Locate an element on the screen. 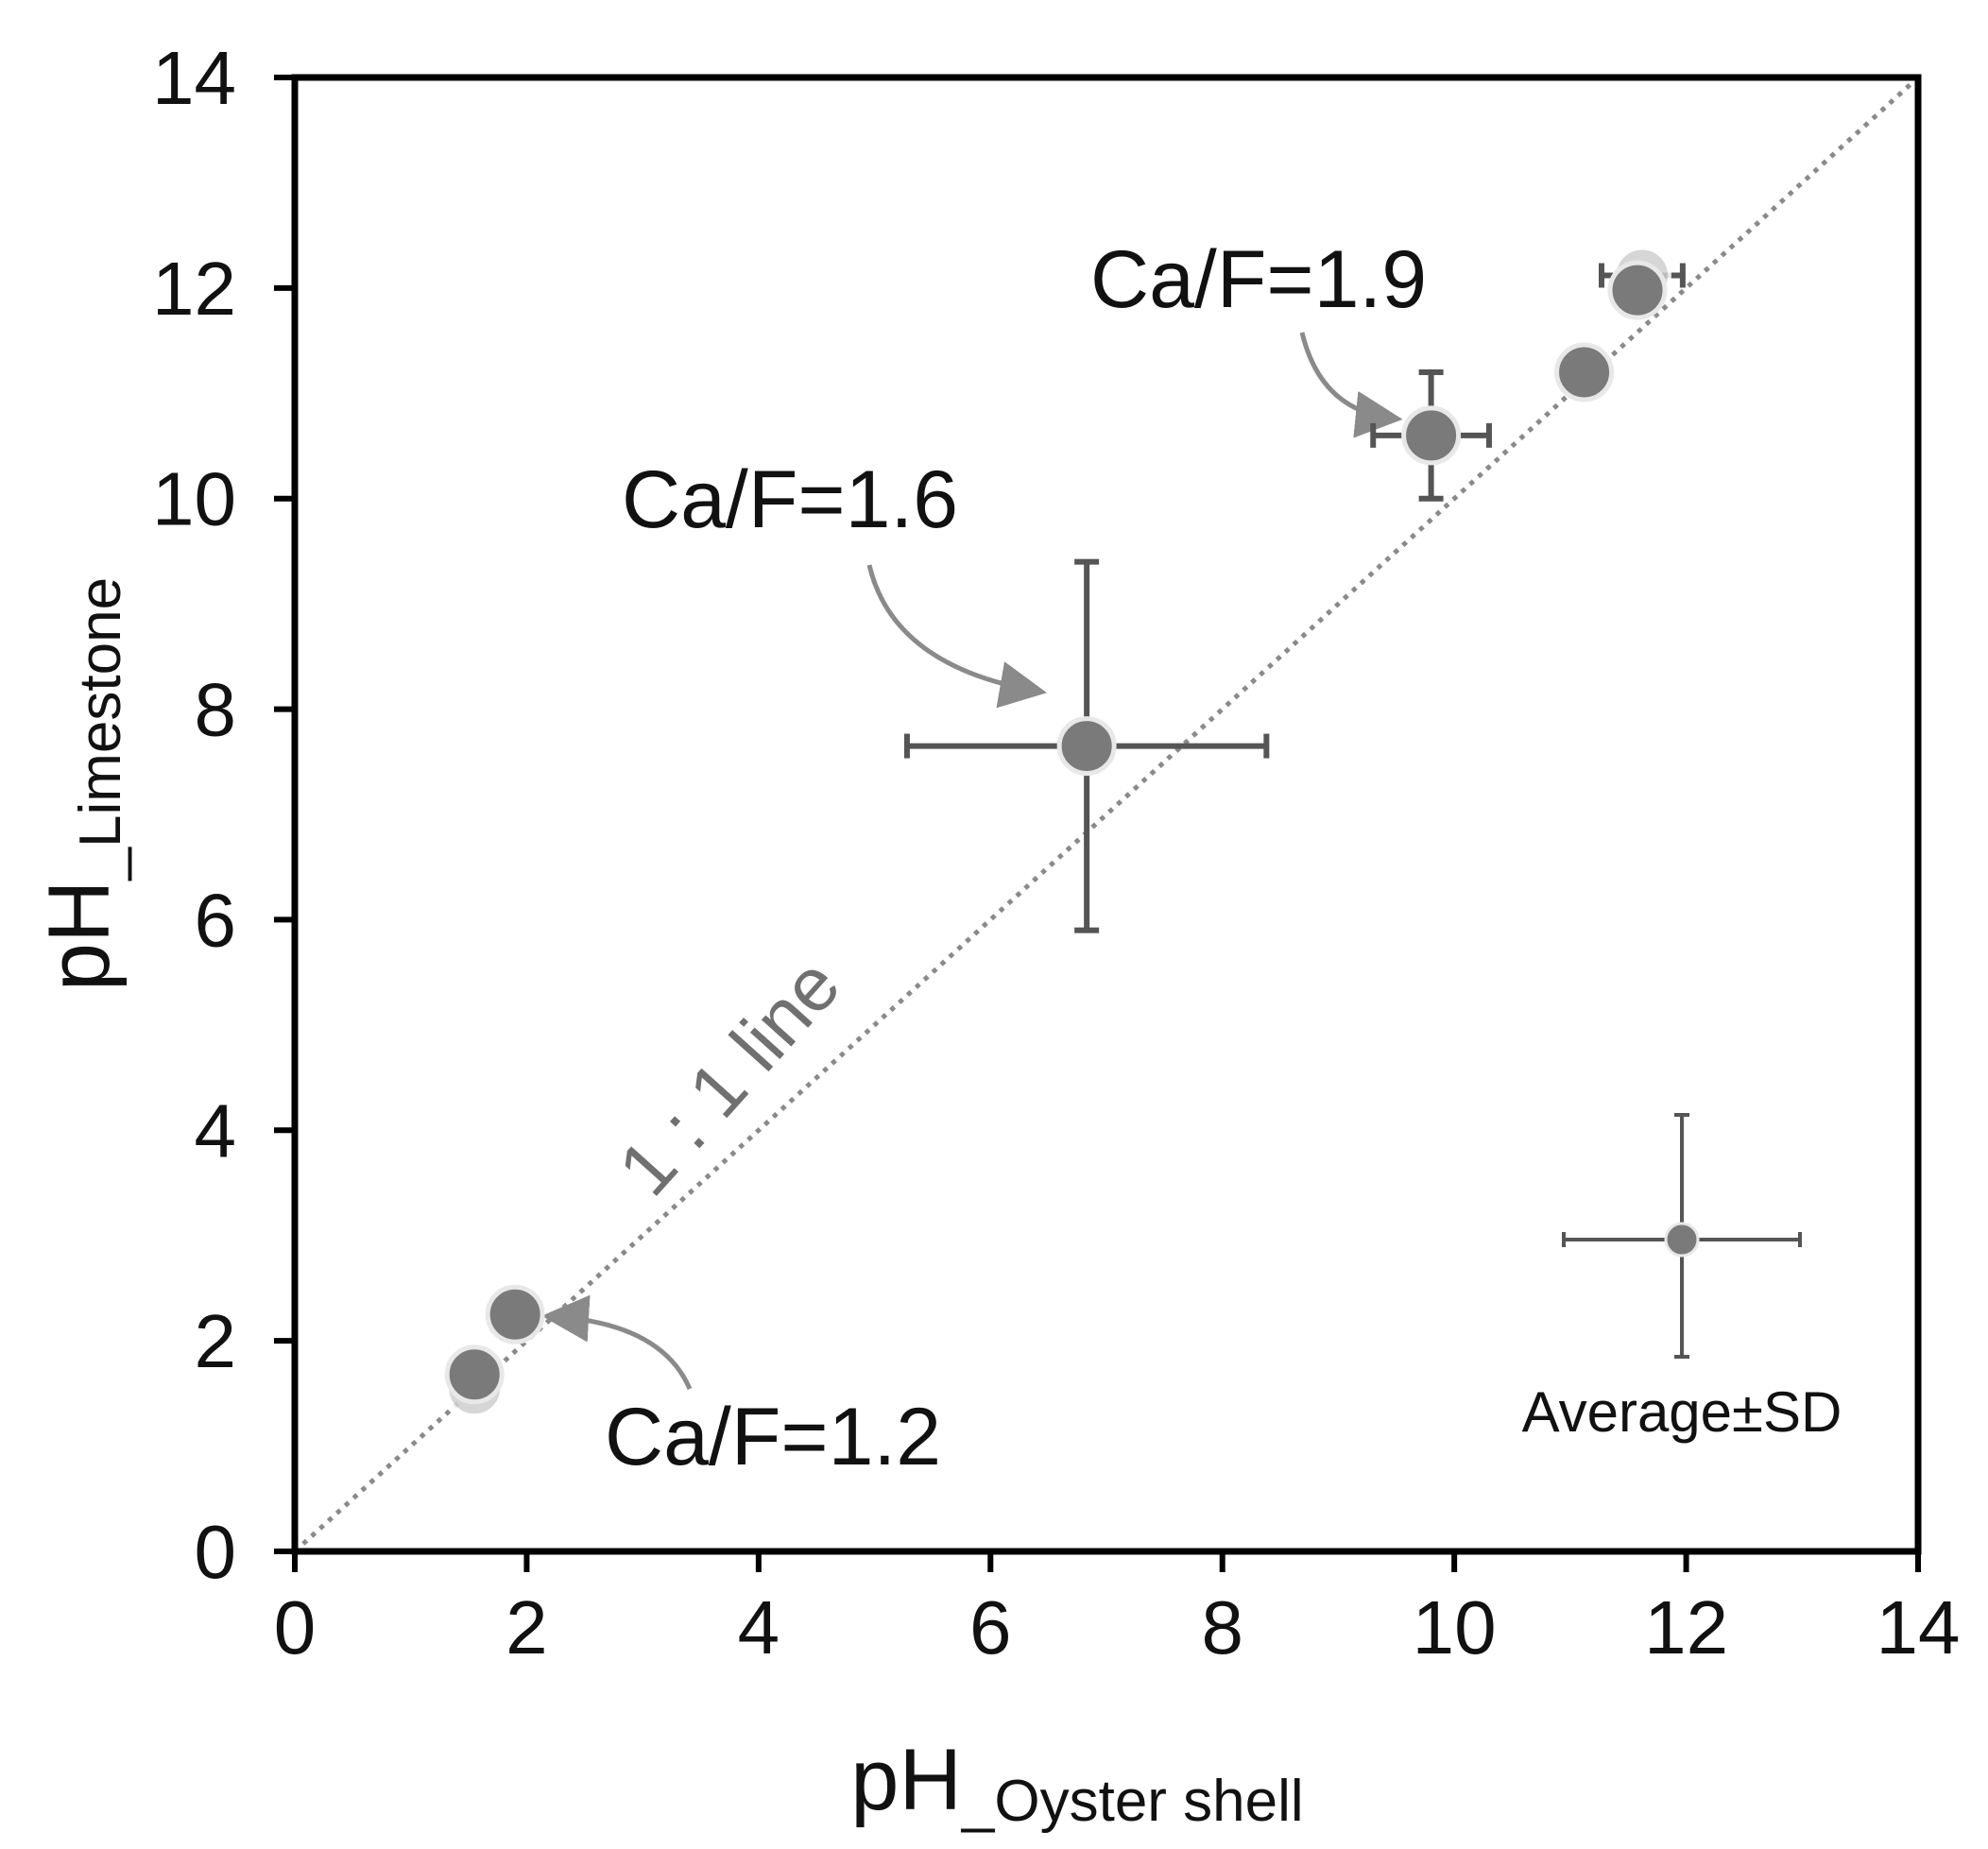 Image resolution: width=1988 pixels, height=1849 pixels. annotation-ca-f-1-2: Ca/F=1.2 is located at coordinates (773, 1437).